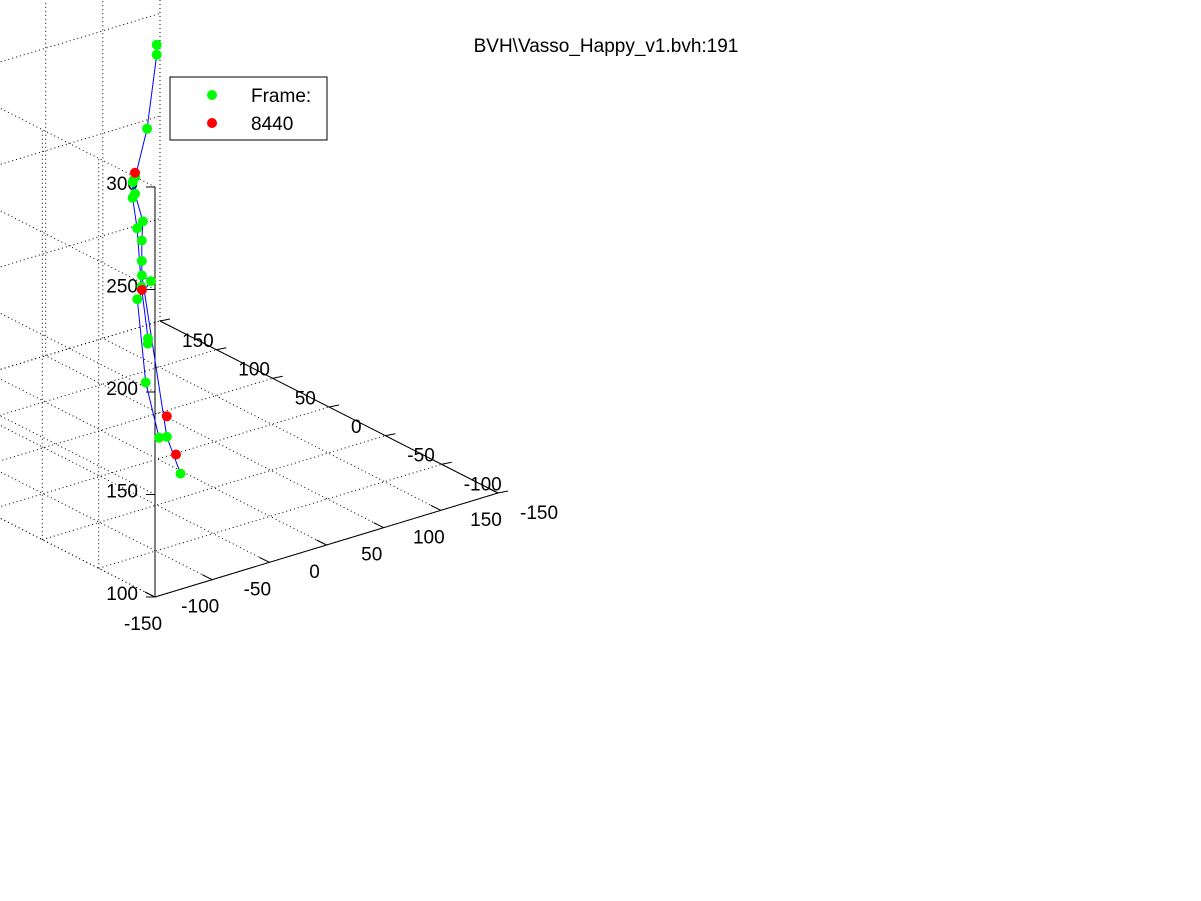 The image size is (1201, 901). What do you see at coordinates (272, 124) in the screenshot?
I see `legend-label-8440: 8440` at bounding box center [272, 124].